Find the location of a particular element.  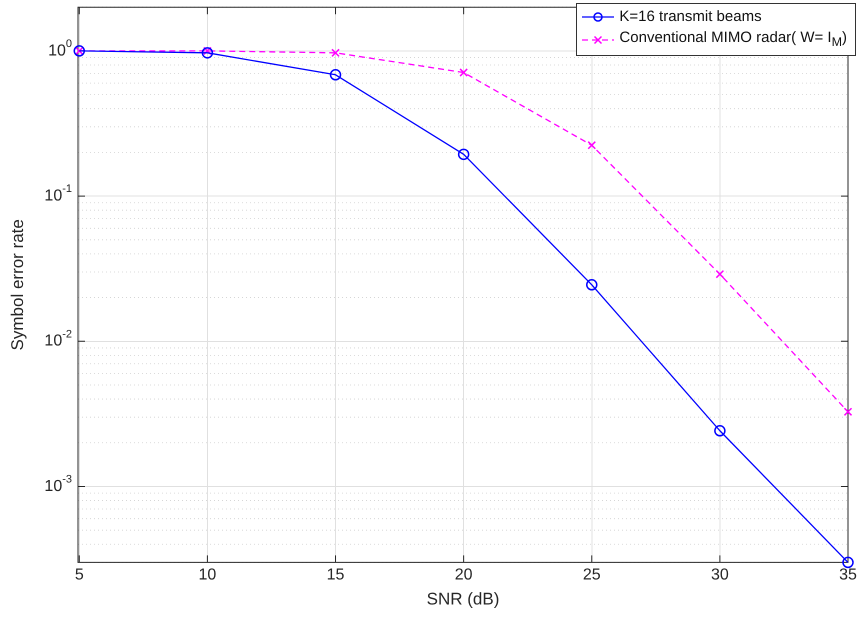

x-tick-label: 15 is located at coordinates (335, 575).